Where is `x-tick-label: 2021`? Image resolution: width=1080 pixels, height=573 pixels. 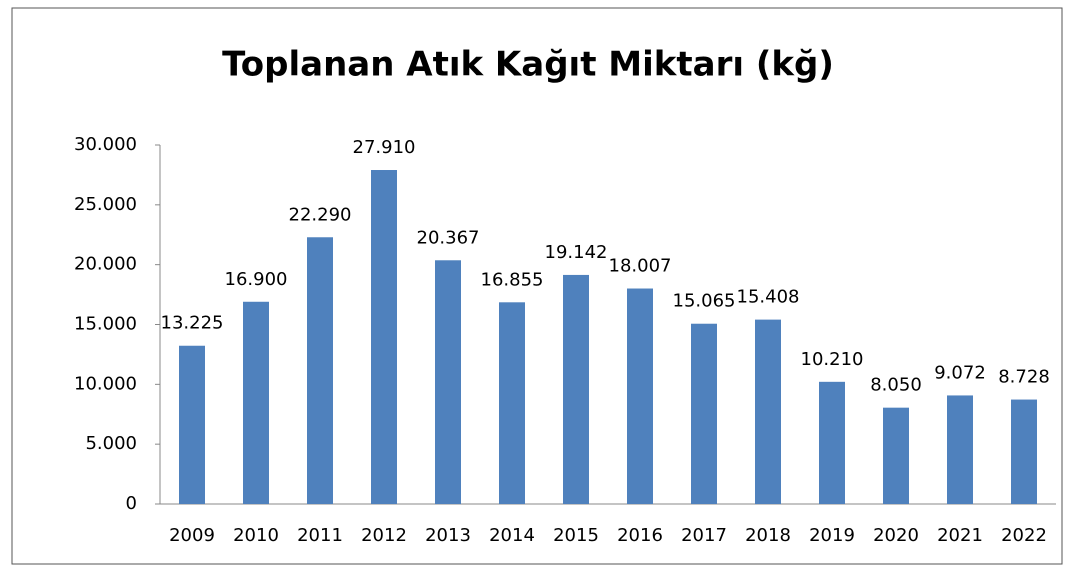
x-tick-label: 2021 is located at coordinates (960, 535).